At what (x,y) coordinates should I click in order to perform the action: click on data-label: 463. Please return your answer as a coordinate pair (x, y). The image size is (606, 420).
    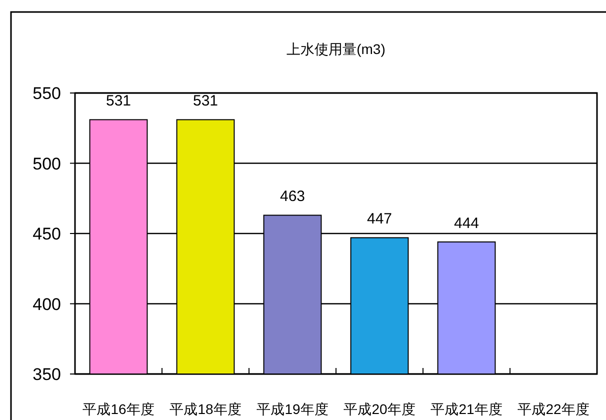
    Looking at the image, I should click on (293, 197).